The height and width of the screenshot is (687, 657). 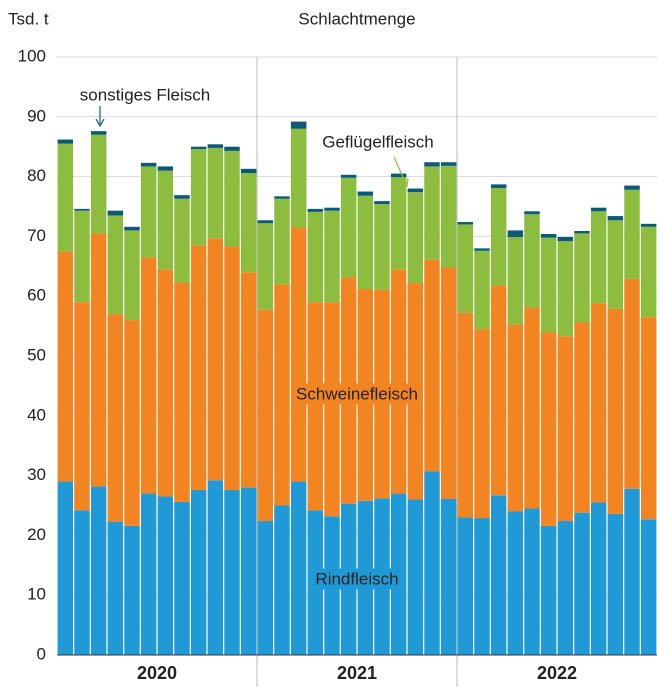 I want to click on y-tick-label: 50, so click(x=36, y=354).